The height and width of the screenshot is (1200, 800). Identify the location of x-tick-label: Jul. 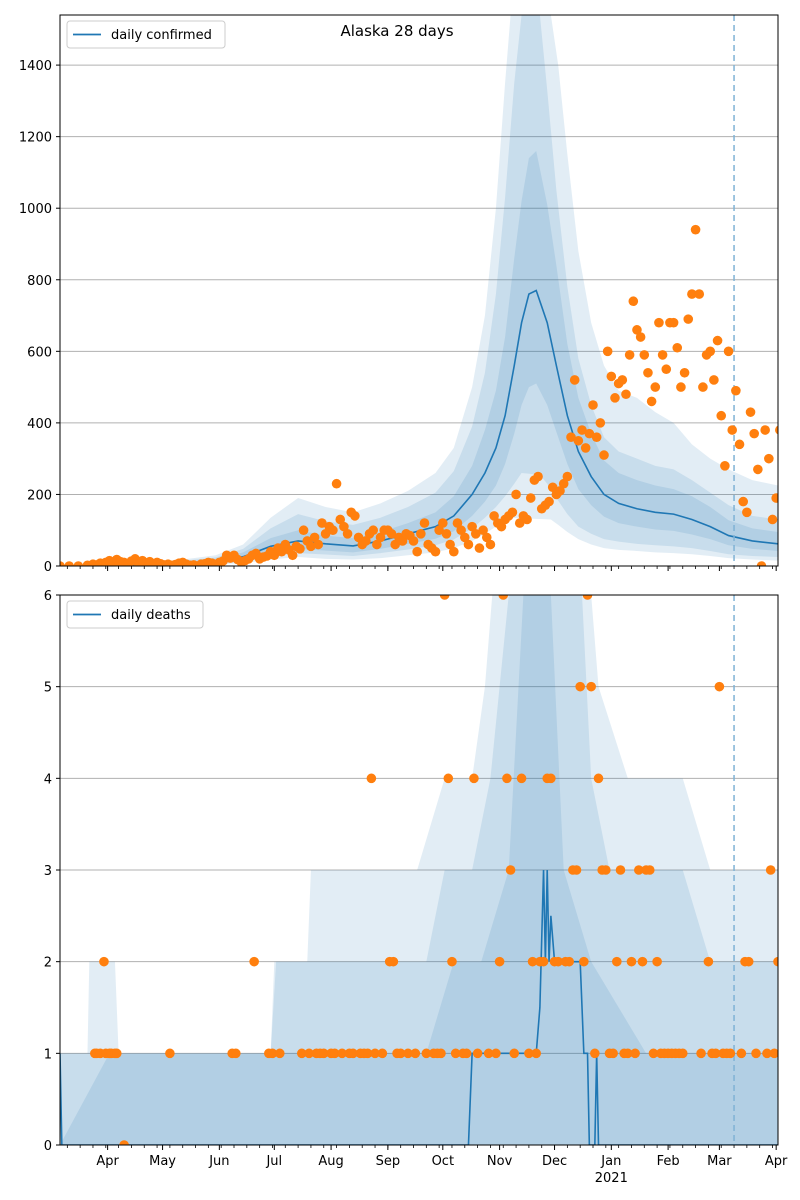
(273, 1161).